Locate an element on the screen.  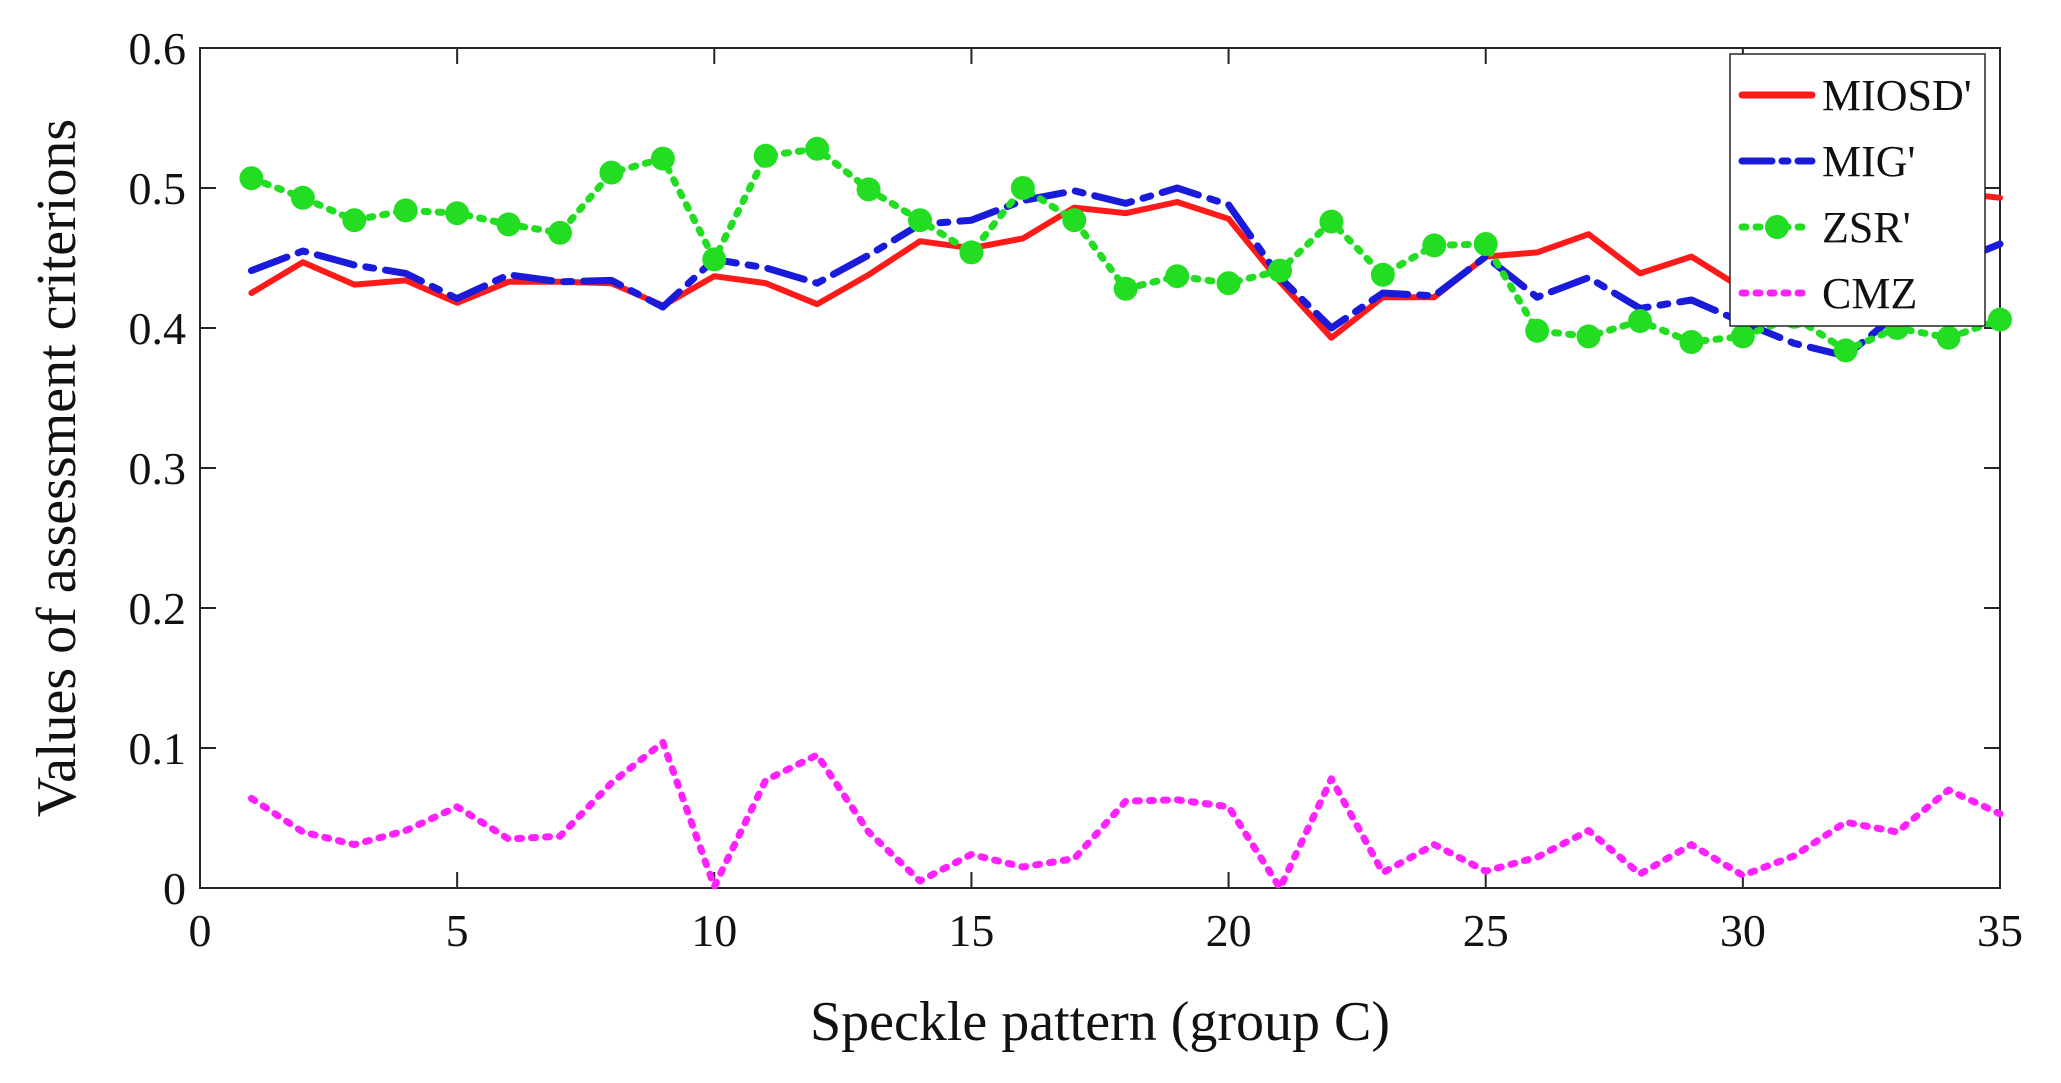
x-tick-label: 20 is located at coordinates (1229, 930).